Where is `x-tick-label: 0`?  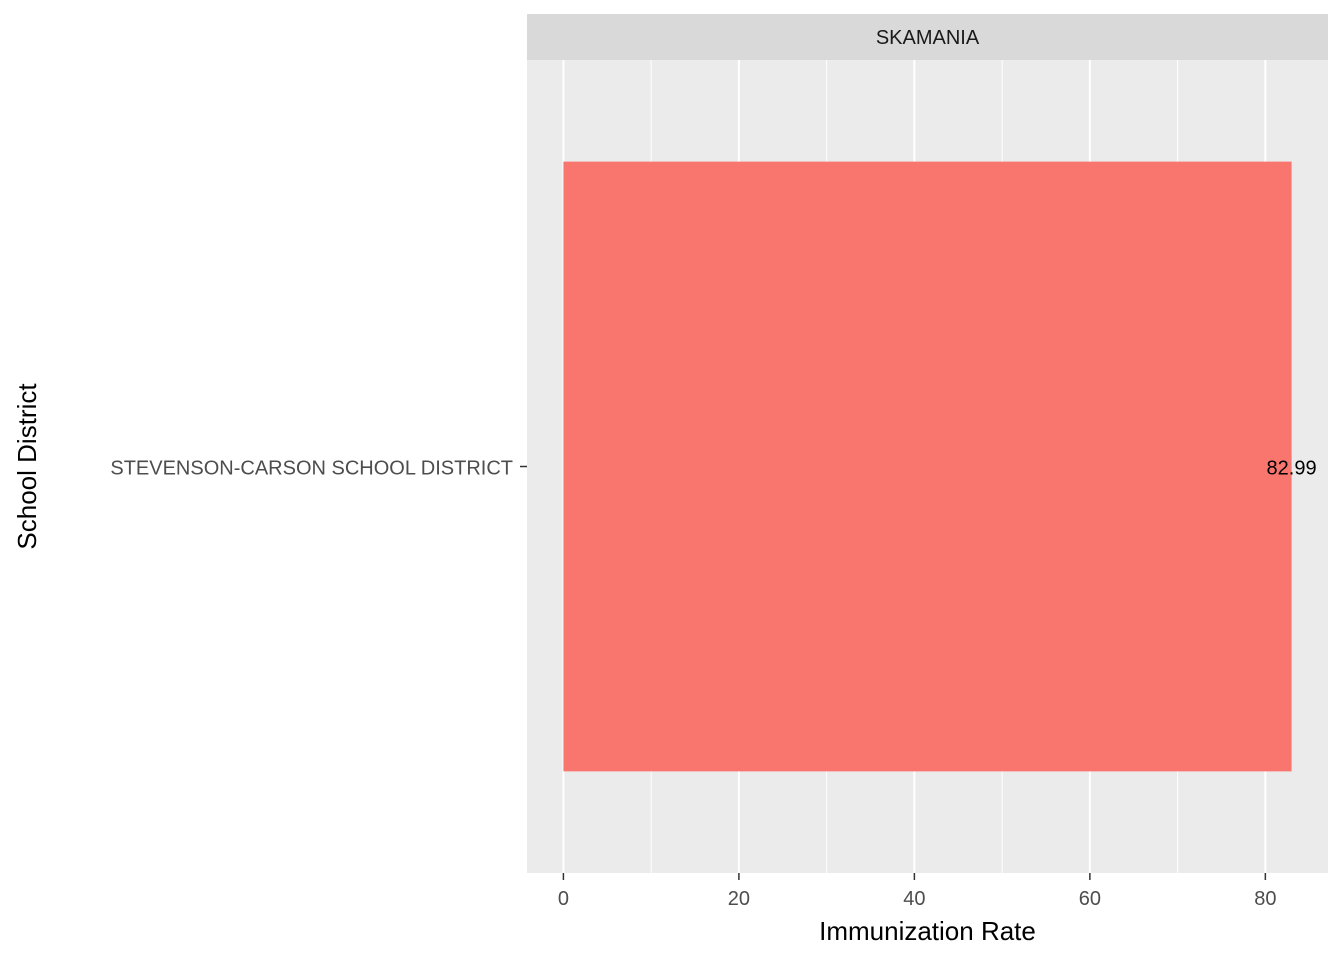 x-tick-label: 0 is located at coordinates (563, 899).